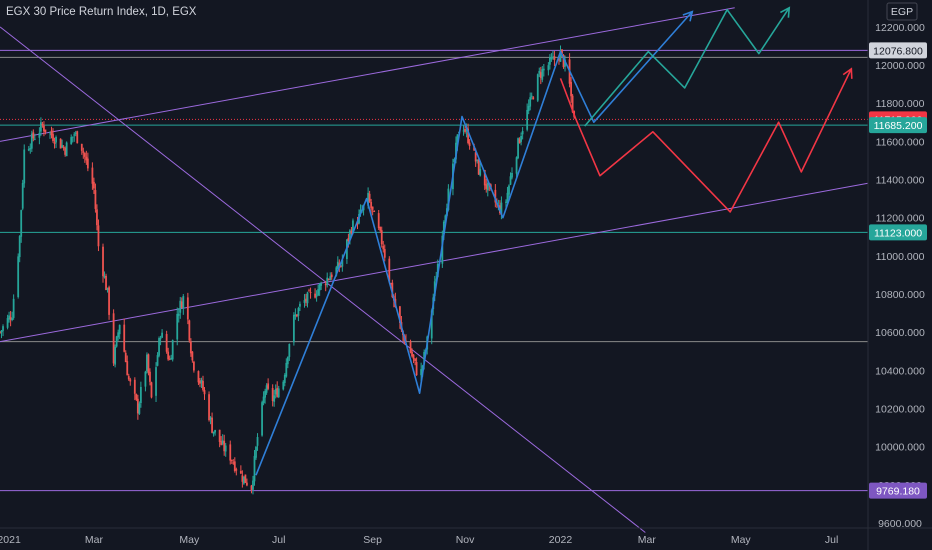 The height and width of the screenshot is (550, 932). Describe the element at coordinates (898, 125) in the screenshot. I see `price-badge: 11685.200` at that location.